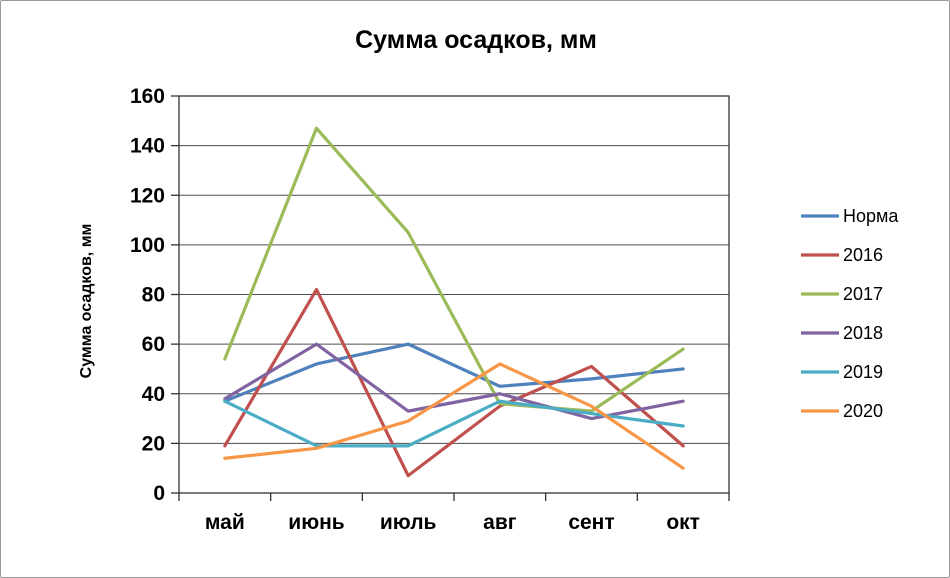  I want to click on x-category-label: окт, so click(683, 522).